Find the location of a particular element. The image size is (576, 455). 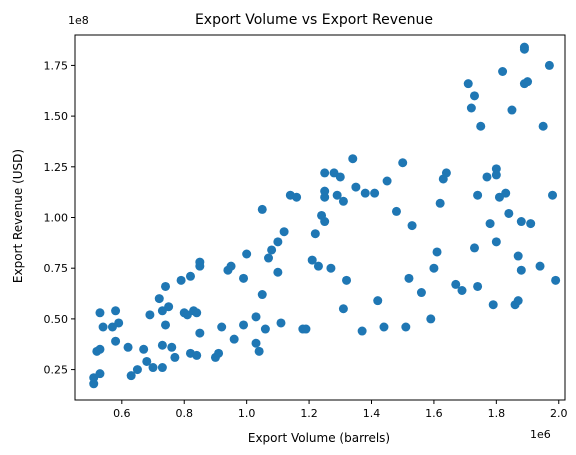

x-tick-label: 1.0 is located at coordinates (247, 413).